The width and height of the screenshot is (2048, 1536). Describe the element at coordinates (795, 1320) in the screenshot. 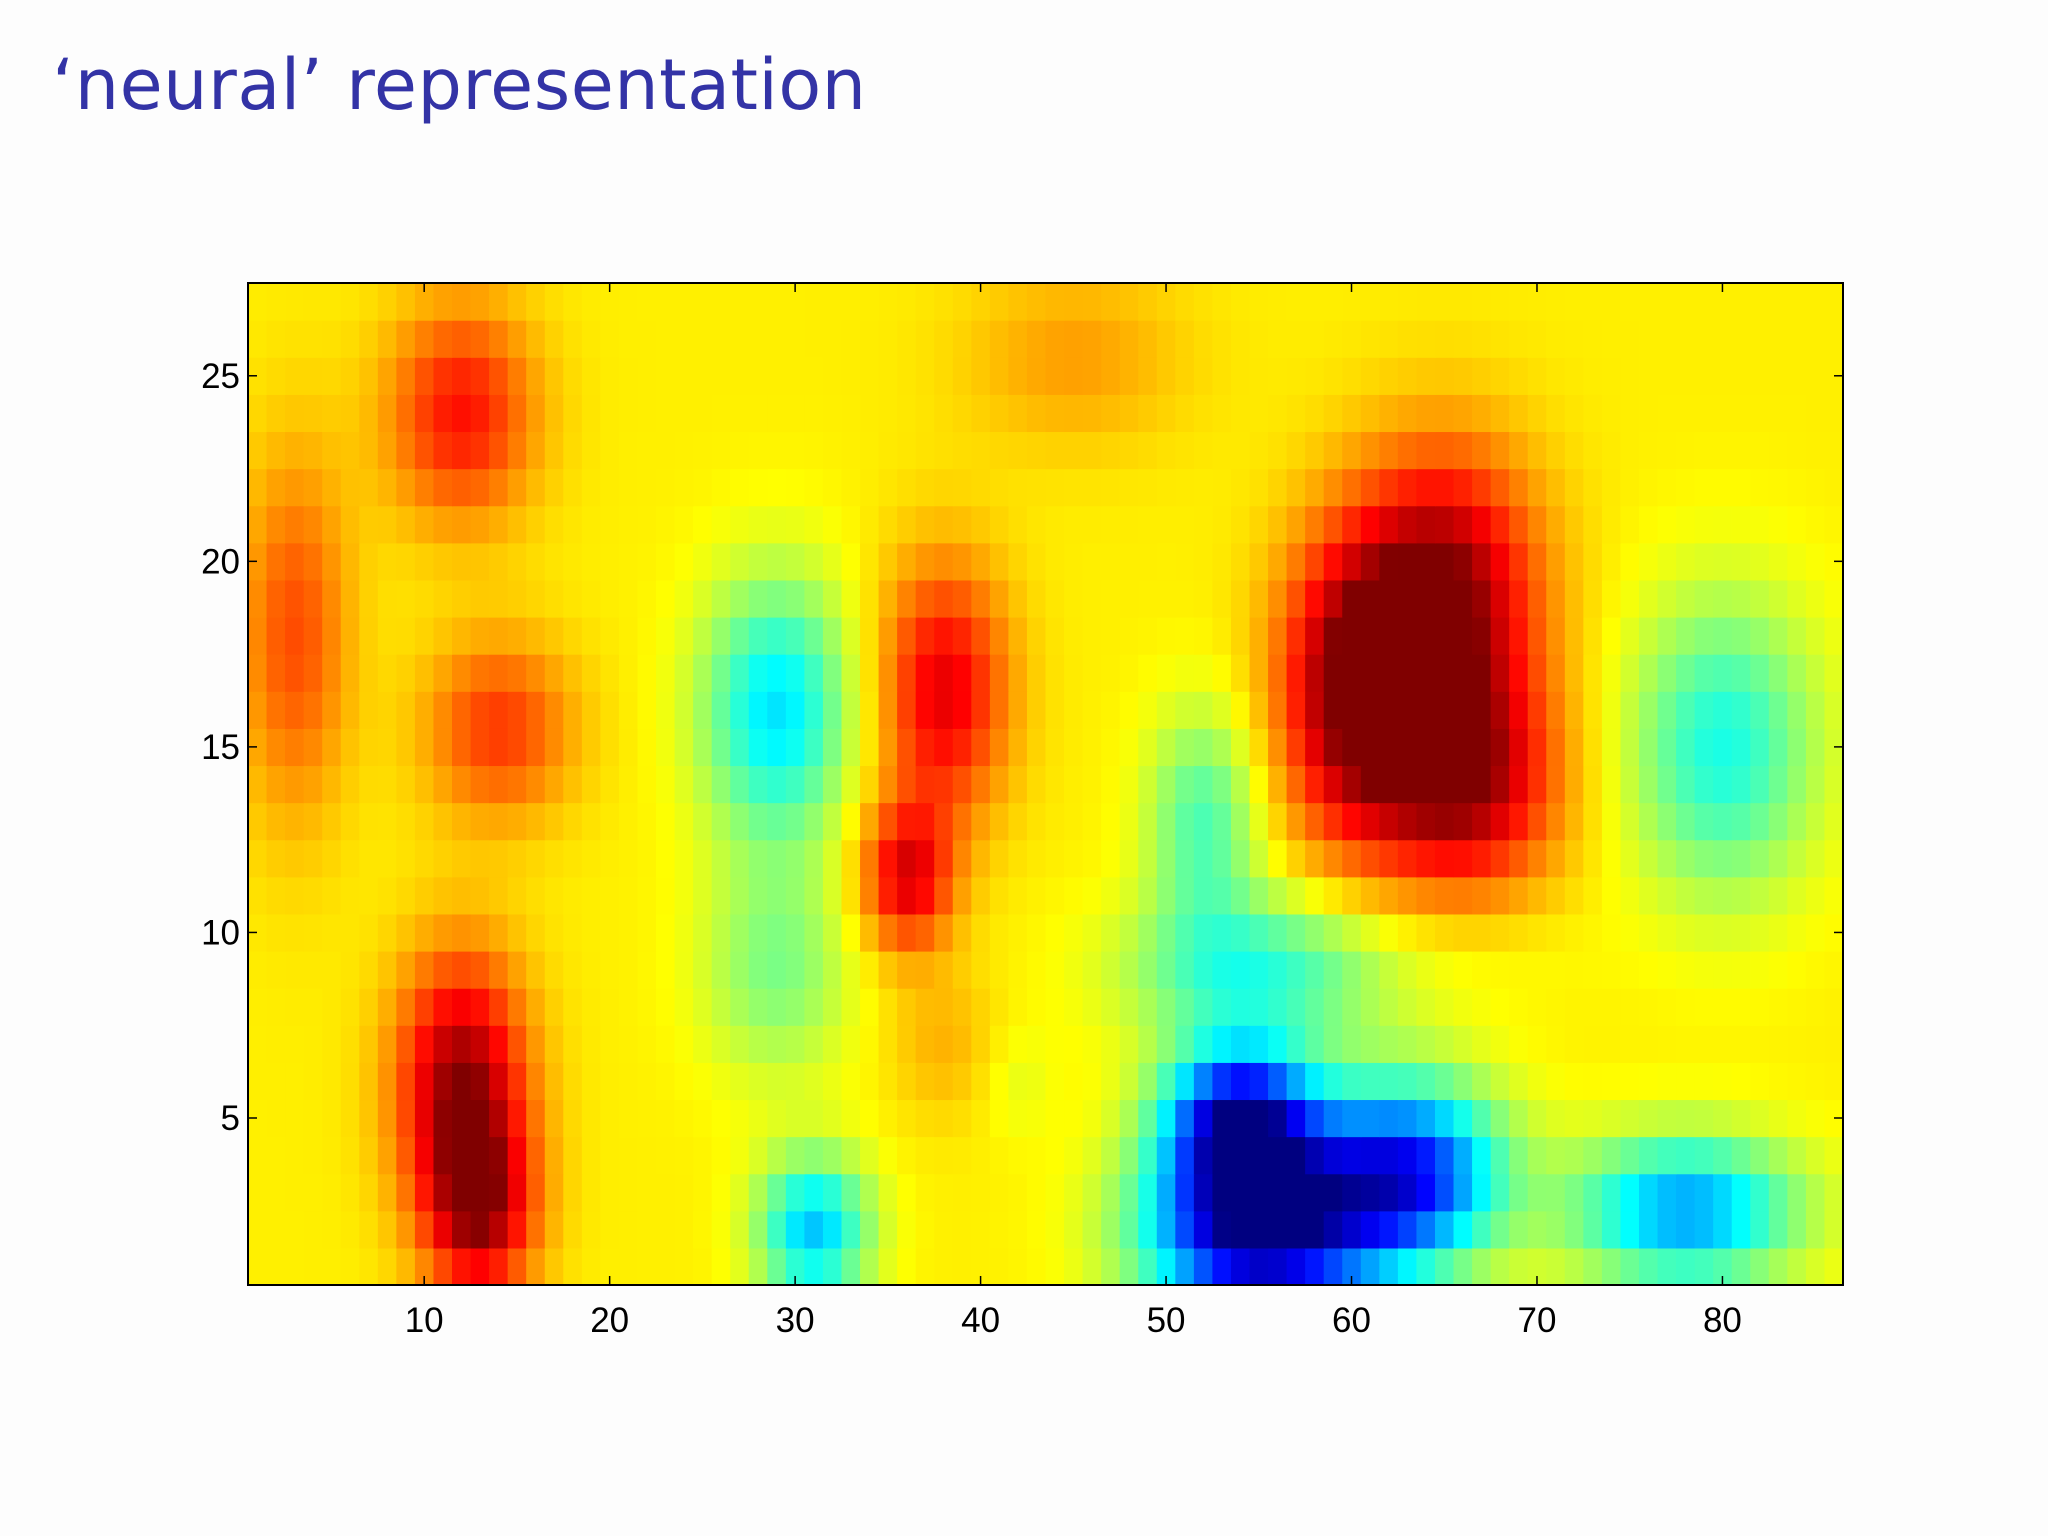

I see `x-tick-label: 30` at that location.